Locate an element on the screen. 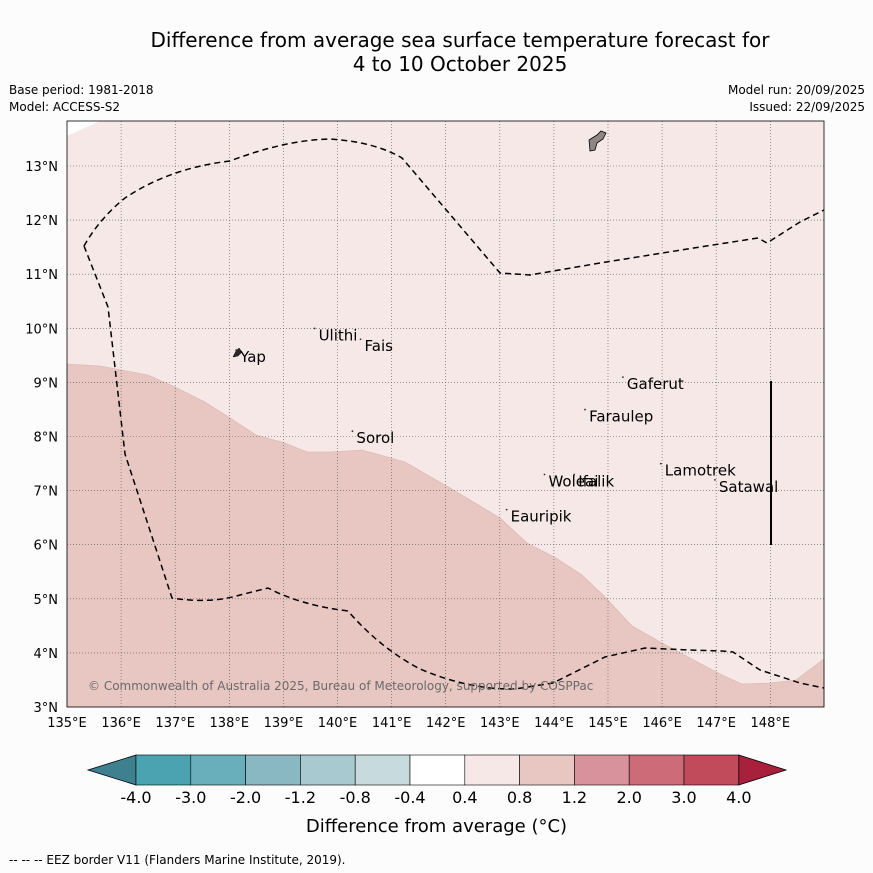 The image size is (873, 873). latitude-label: 3°N is located at coordinates (46, 708).